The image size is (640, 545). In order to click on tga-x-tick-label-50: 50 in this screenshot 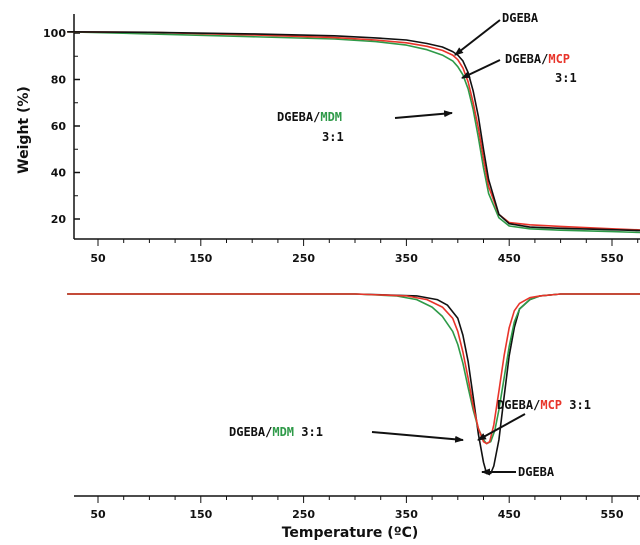, I will do `click(98, 258)`.